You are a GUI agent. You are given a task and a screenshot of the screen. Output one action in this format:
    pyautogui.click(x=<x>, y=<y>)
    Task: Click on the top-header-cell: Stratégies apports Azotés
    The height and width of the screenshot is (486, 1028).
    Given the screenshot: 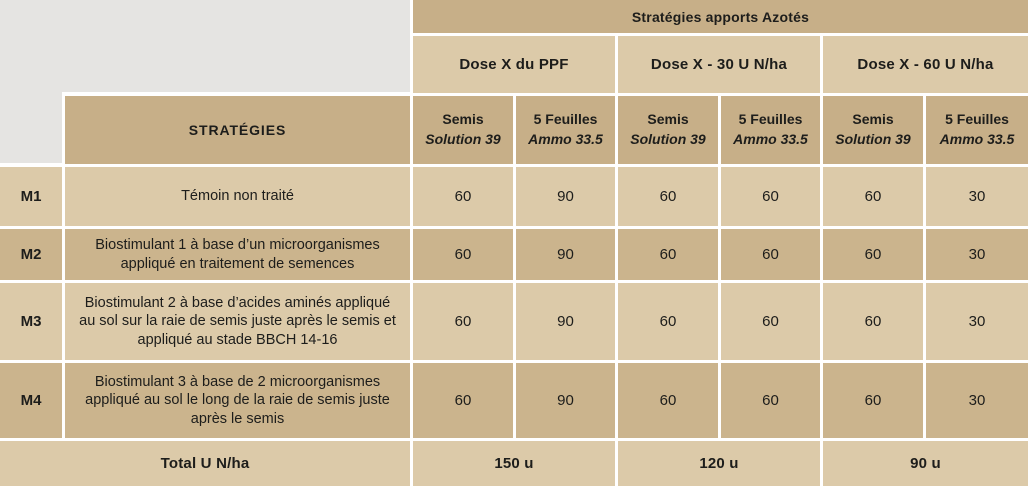 What is the action you would take?
    pyautogui.click(x=720, y=16)
    